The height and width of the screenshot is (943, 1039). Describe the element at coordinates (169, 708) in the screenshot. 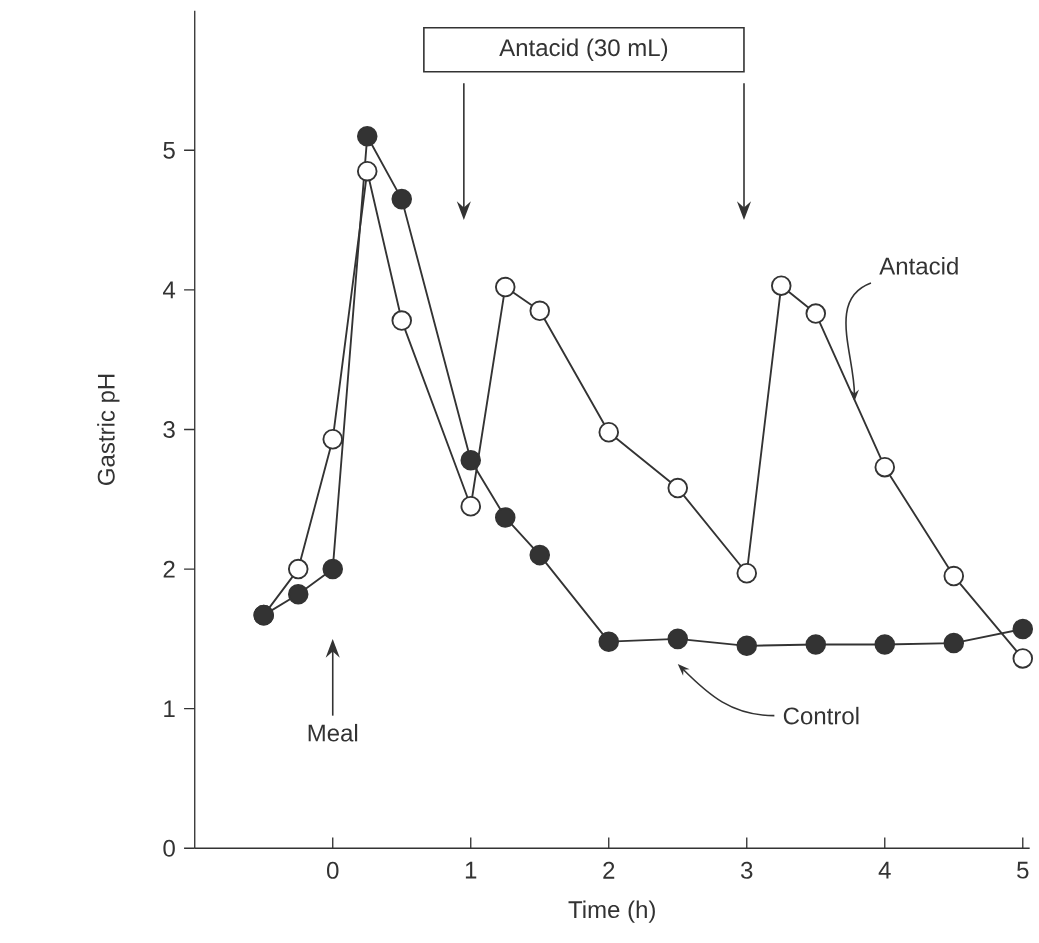

I see `y-tick-label: 1` at that location.